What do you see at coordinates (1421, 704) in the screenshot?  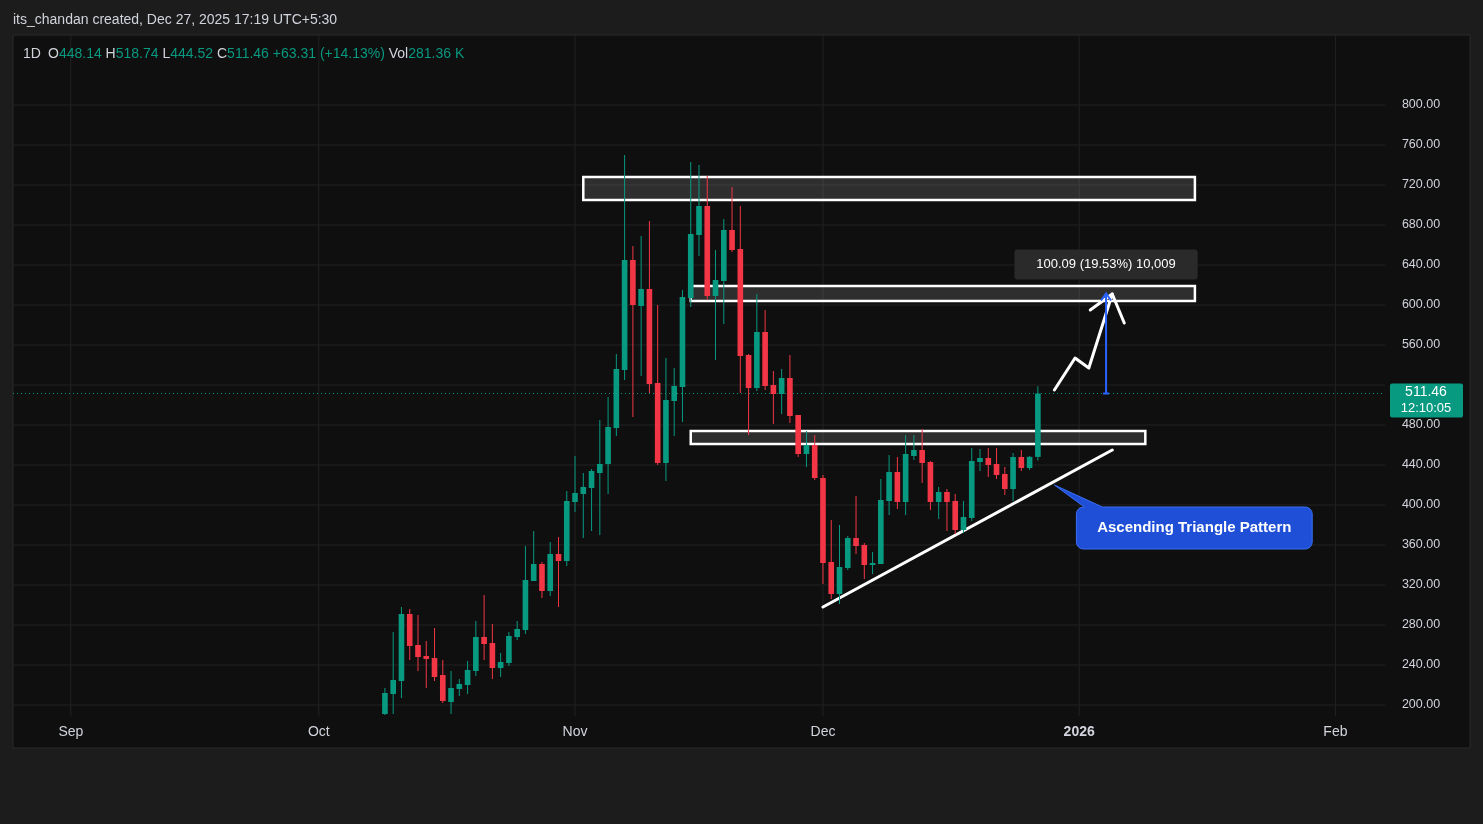 I see `y-tick-label: 200.00` at bounding box center [1421, 704].